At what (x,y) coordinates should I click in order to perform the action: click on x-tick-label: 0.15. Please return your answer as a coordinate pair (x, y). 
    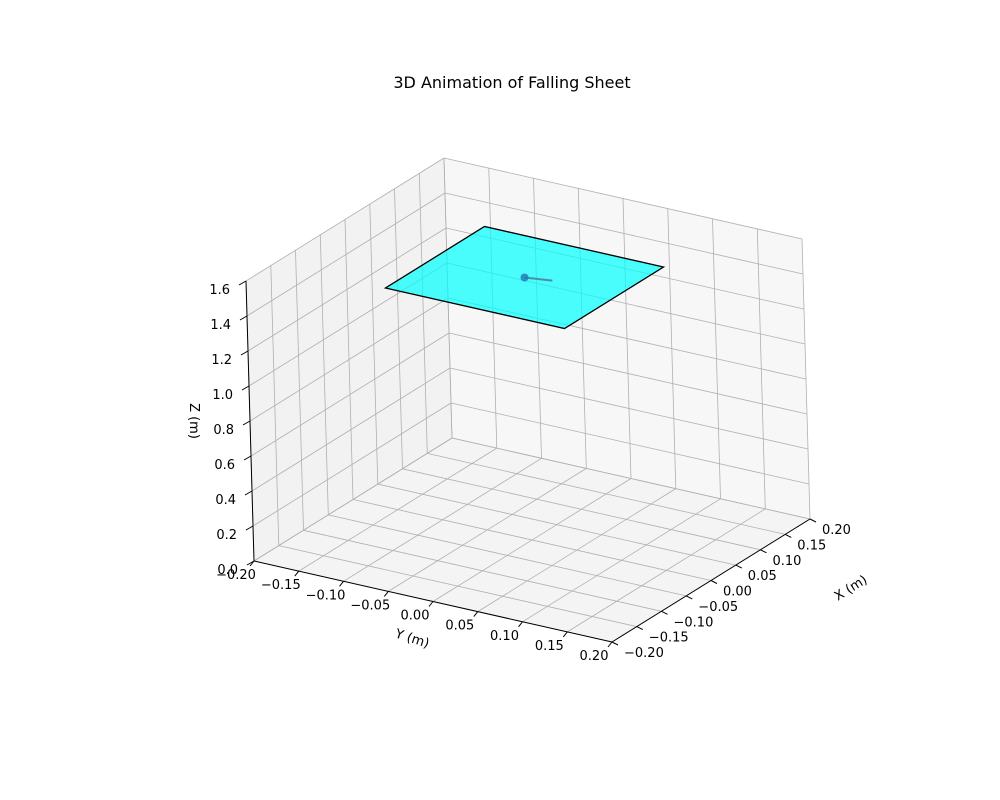
    Looking at the image, I should click on (811, 545).